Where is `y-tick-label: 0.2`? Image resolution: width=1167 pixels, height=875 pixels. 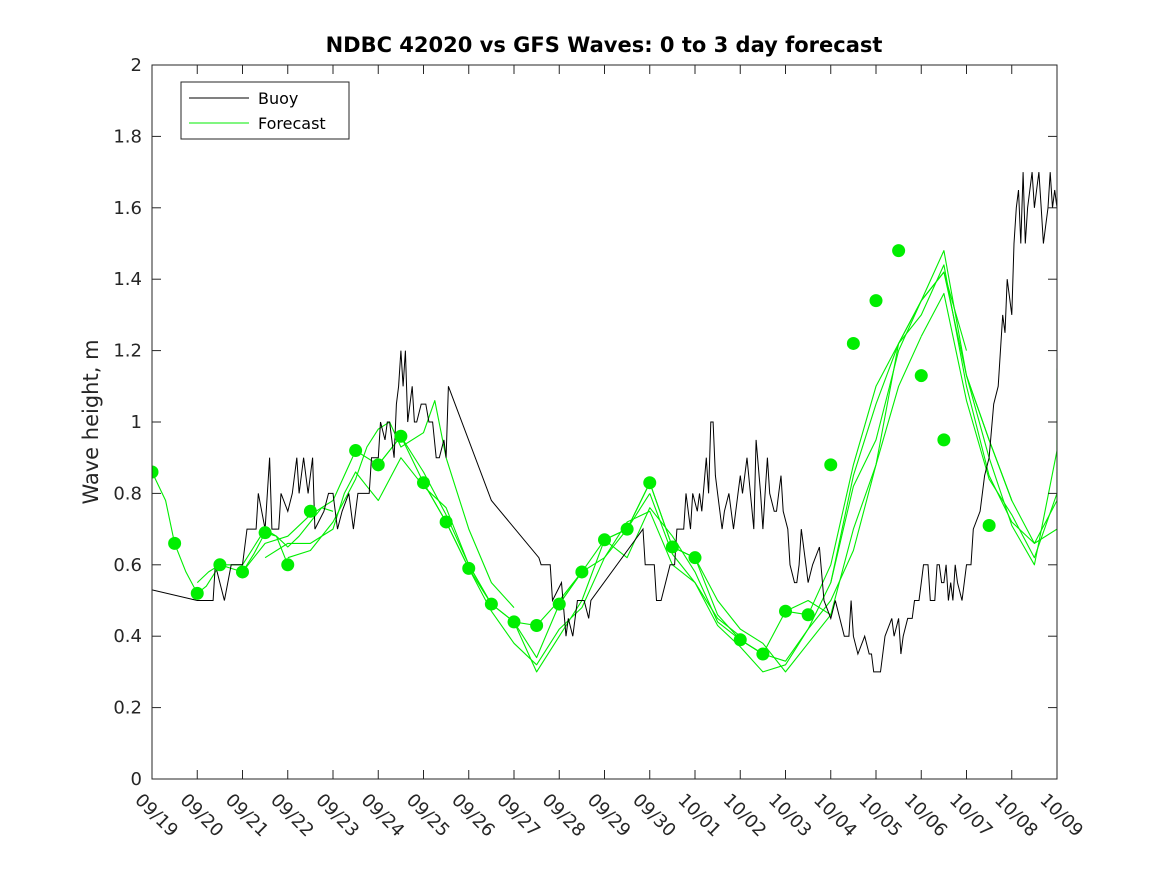
y-tick-label: 0.2 is located at coordinates (127, 708).